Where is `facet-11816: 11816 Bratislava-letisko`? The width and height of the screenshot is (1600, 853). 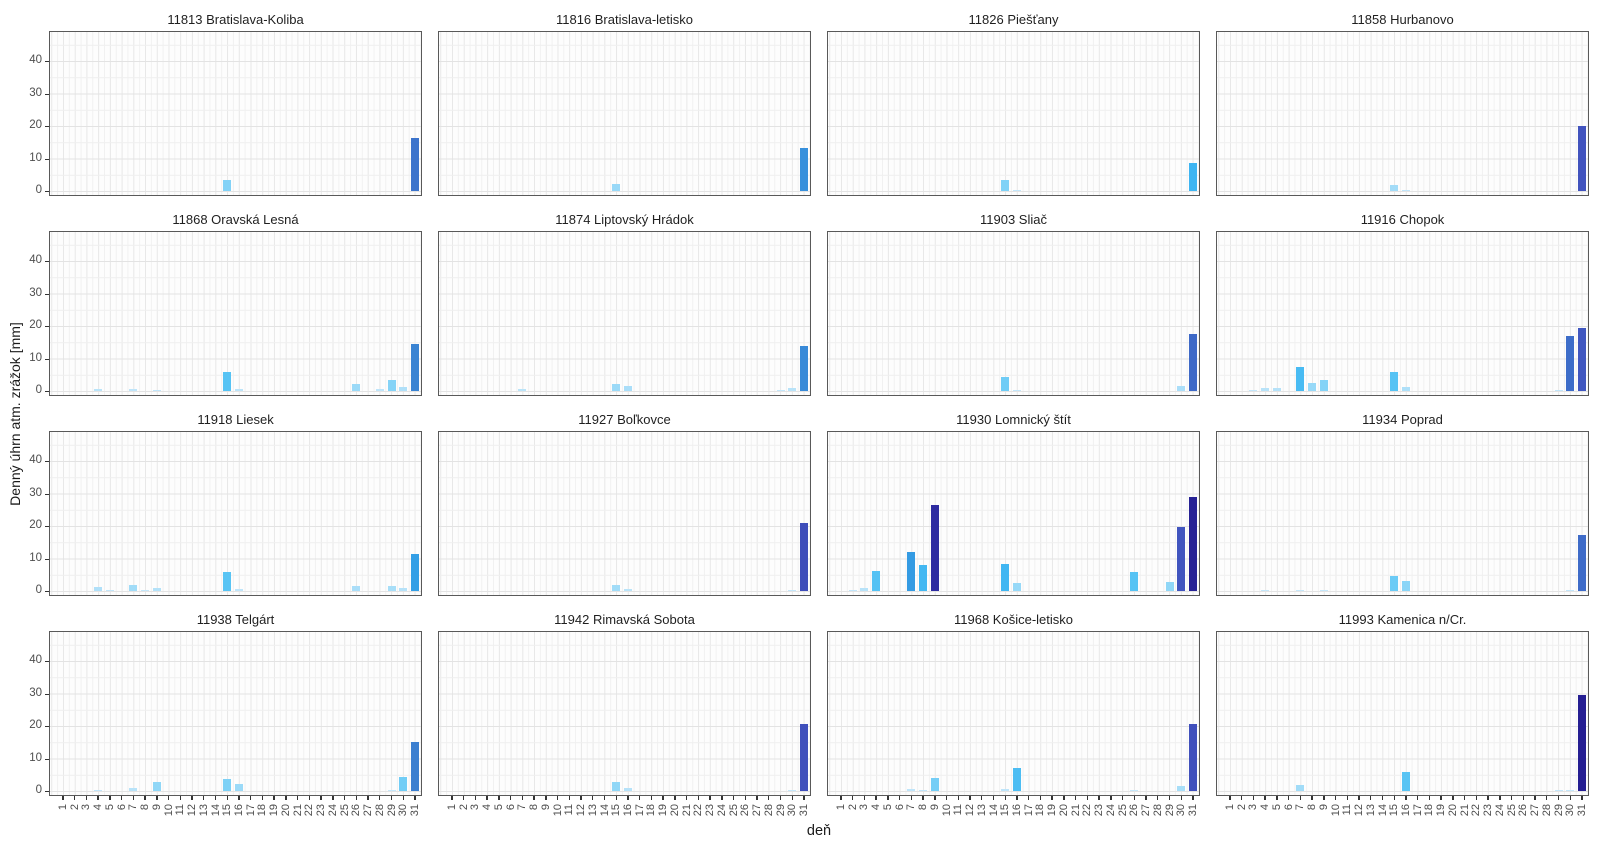 facet-11816: 11816 Bratislava-letisko is located at coordinates (624, 103).